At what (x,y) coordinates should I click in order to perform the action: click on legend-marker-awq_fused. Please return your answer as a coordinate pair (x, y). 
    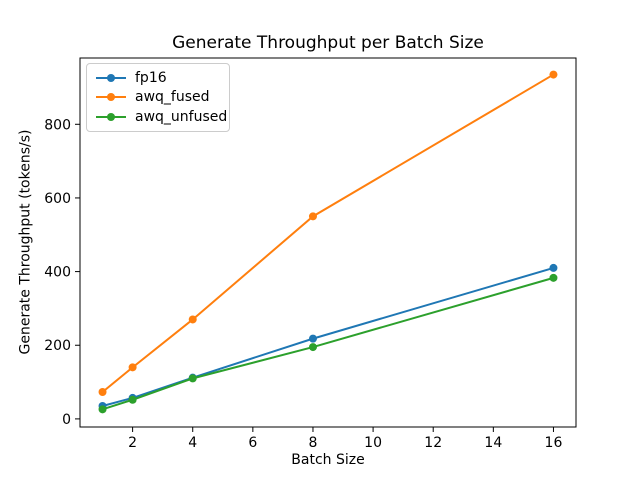
    Looking at the image, I should click on (111, 97).